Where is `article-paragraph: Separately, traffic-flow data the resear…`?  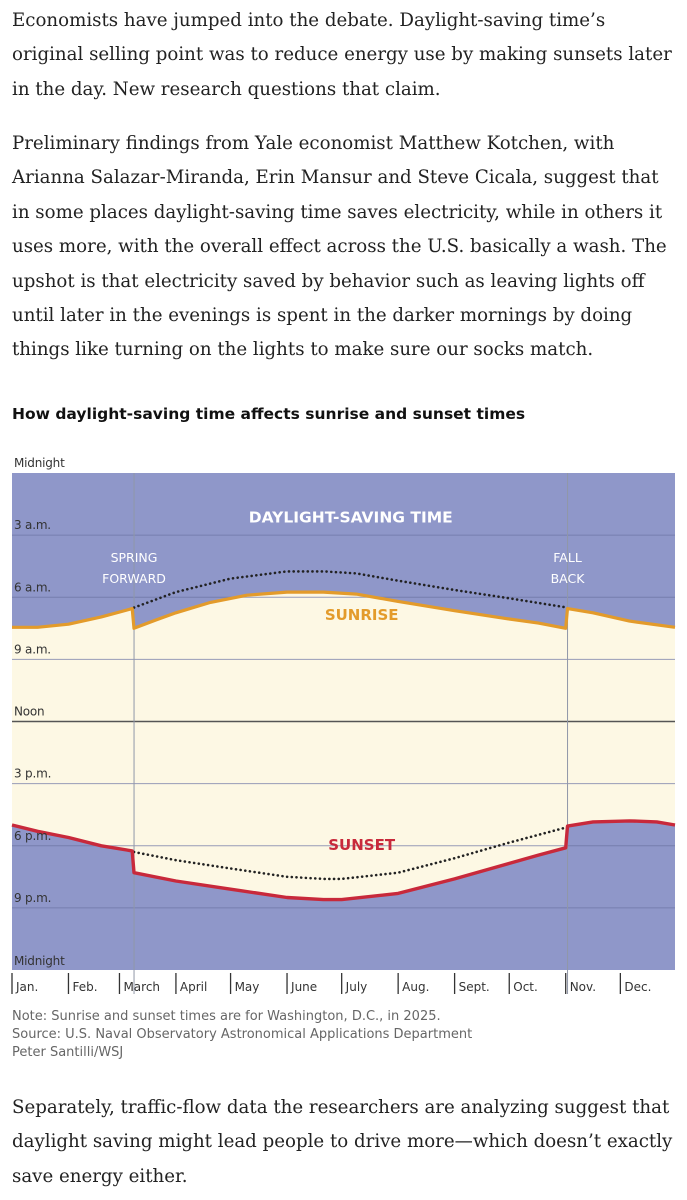 article-paragraph: Separately, traffic-flow data the resear… is located at coordinates (342, 1142).